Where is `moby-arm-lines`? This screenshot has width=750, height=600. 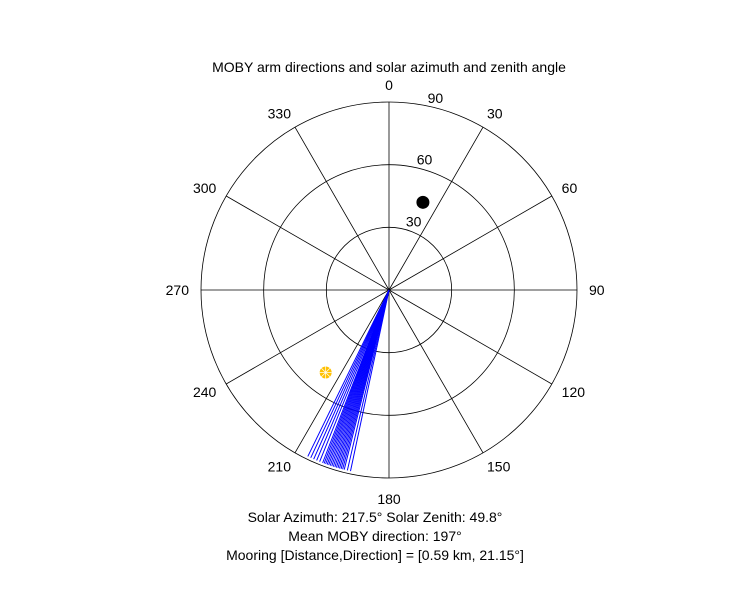 moby-arm-lines is located at coordinates (348, 380).